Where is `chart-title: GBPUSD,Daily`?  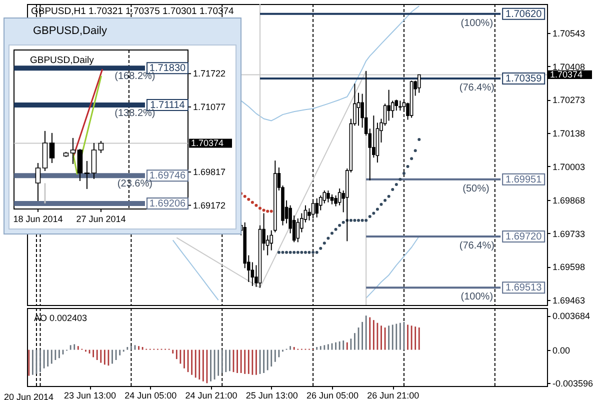 chart-title: GBPUSD,Daily is located at coordinates (70, 31).